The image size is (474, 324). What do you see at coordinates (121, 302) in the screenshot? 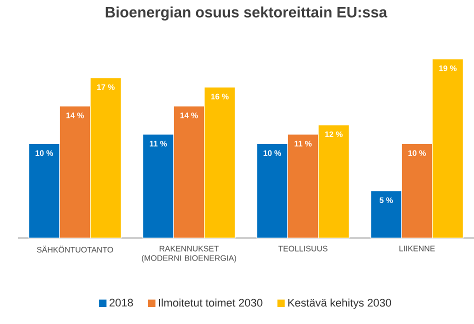
I see `legend-label: 2018` at bounding box center [121, 302].